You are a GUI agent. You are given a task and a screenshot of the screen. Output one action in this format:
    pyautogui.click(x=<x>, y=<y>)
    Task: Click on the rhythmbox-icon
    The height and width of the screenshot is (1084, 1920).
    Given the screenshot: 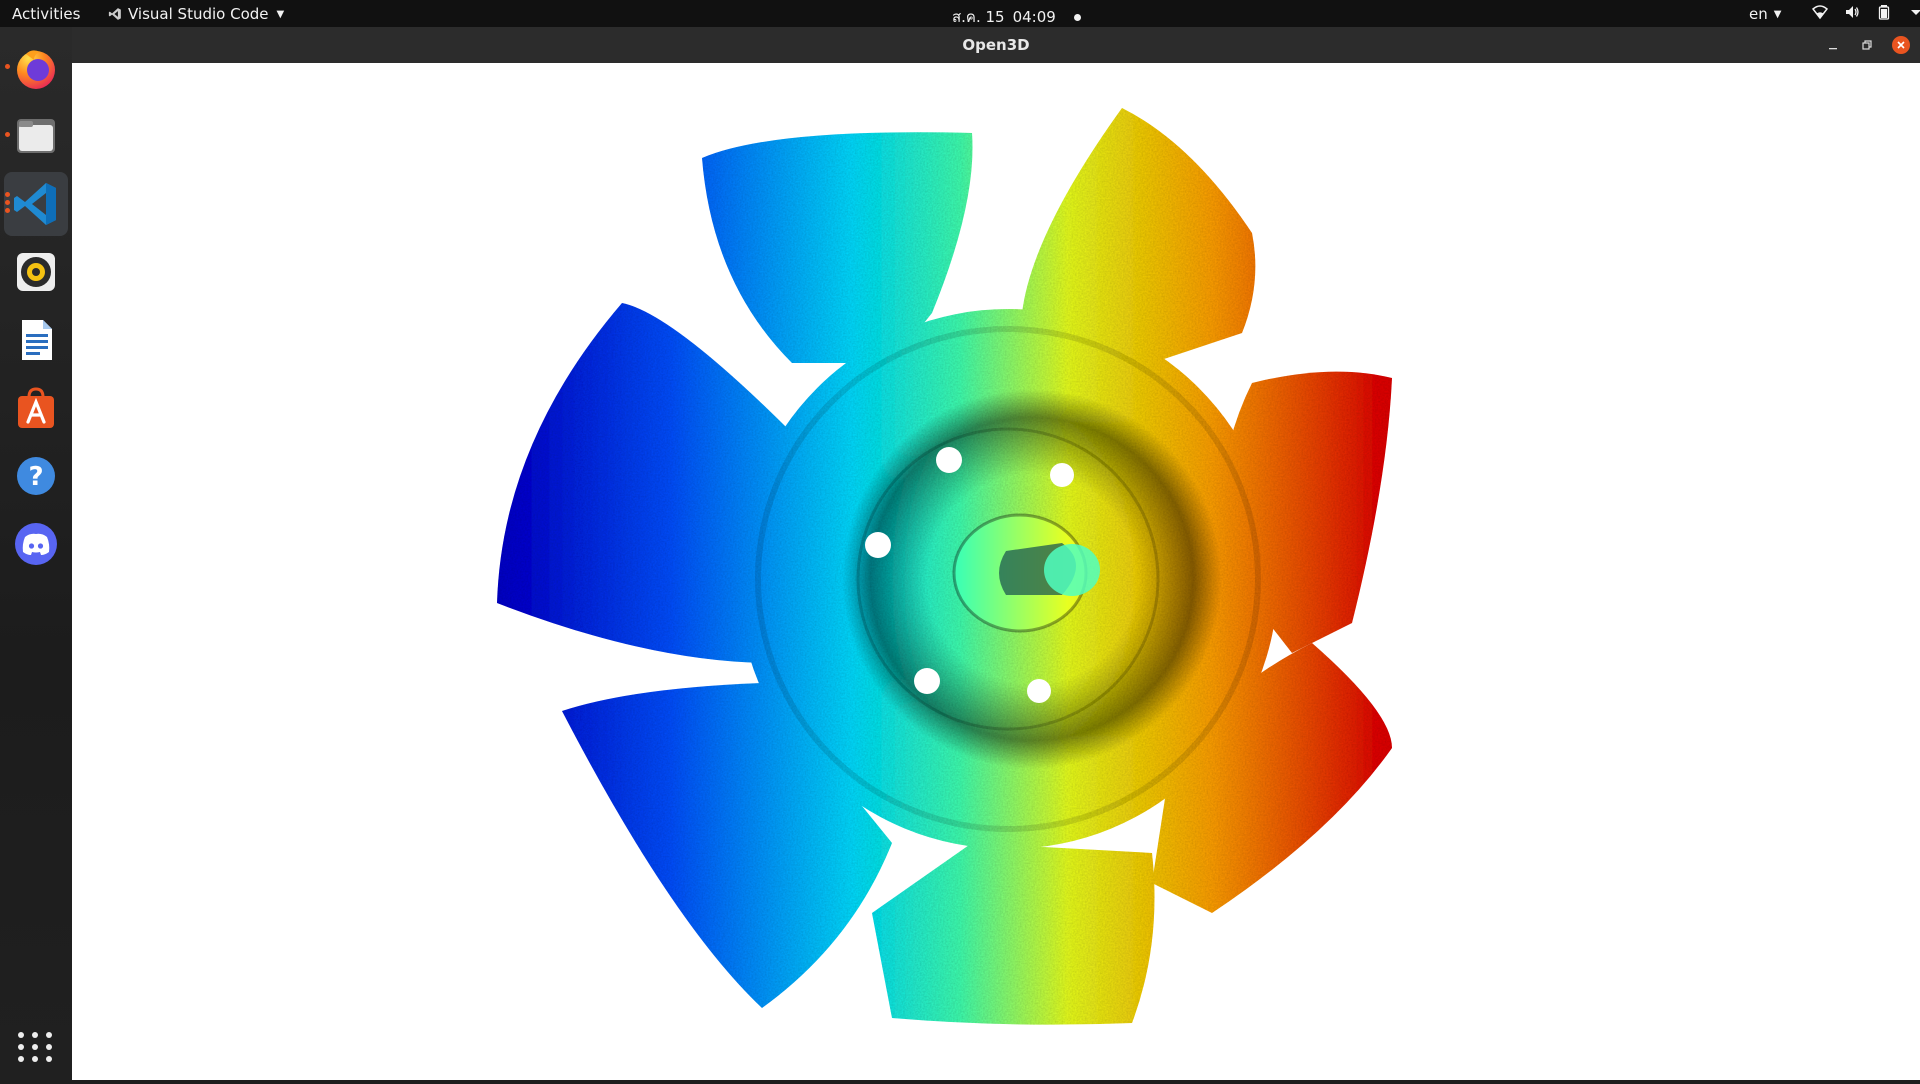 What is the action you would take?
    pyautogui.click(x=36, y=272)
    